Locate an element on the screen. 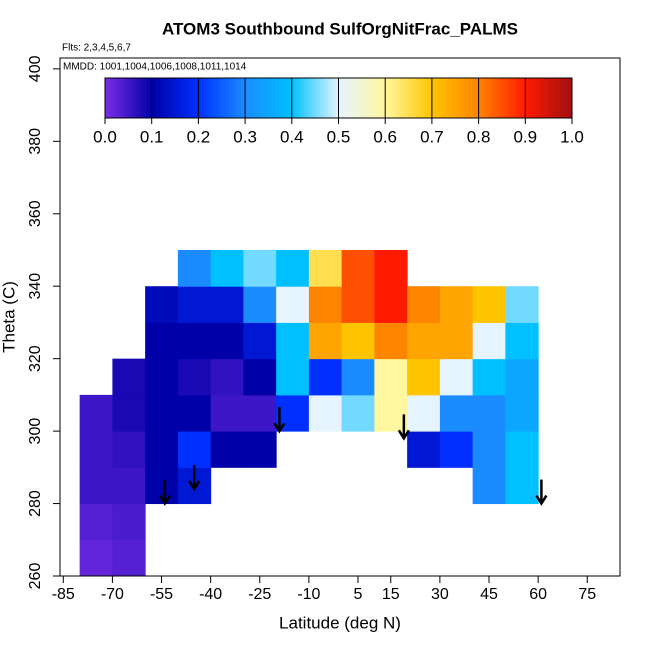  colorbar-tick-label: 0.0 is located at coordinates (105, 136).